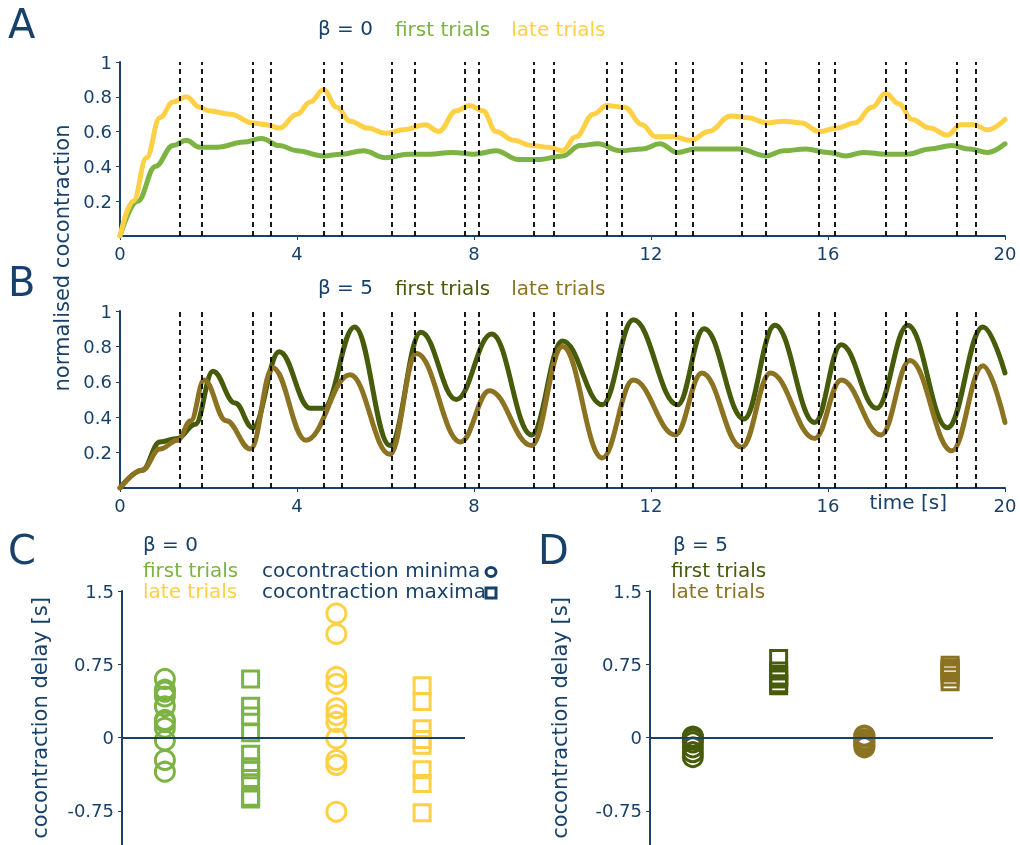 Image resolution: width=1020 pixels, height=845 pixels. What do you see at coordinates (908, 502) in the screenshot?
I see `x-axis-title: time [s]` at bounding box center [908, 502].